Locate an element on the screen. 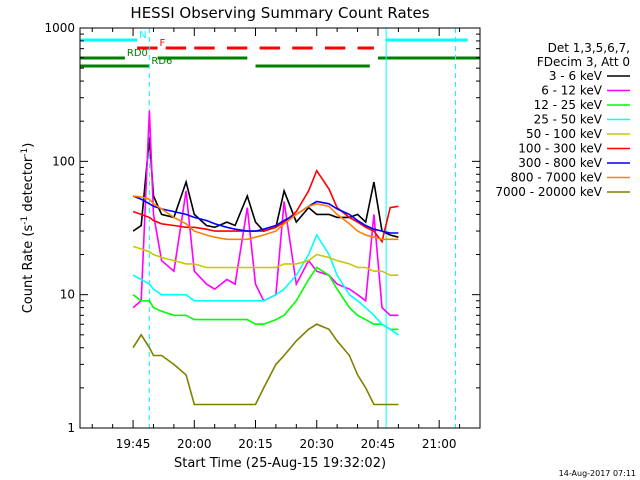  legend-label-1: 6 - 12 keV is located at coordinates (572, 91).